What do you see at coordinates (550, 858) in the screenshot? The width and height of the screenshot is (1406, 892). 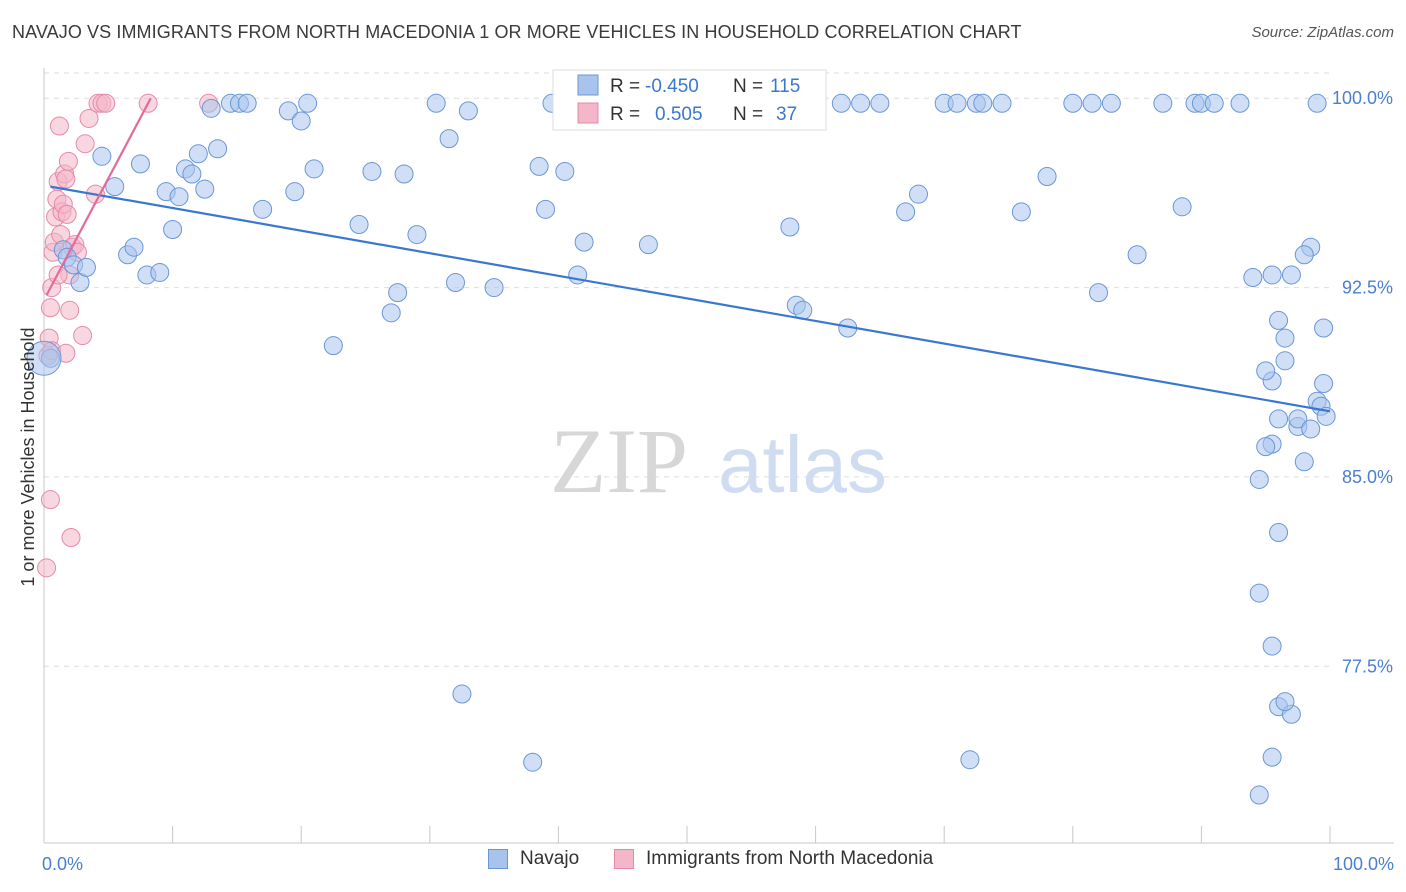 I see `legend-label-navajo: Navajo` at bounding box center [550, 858].